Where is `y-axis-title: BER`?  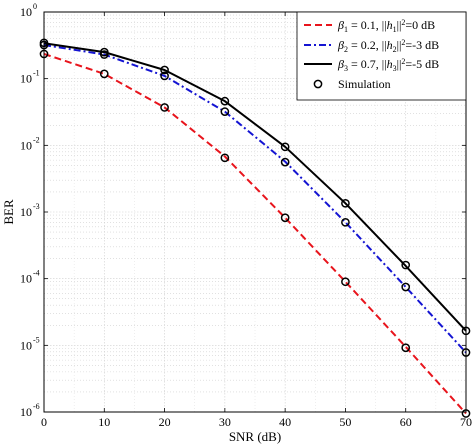
y-axis-title: BER is located at coordinates (8, 212).